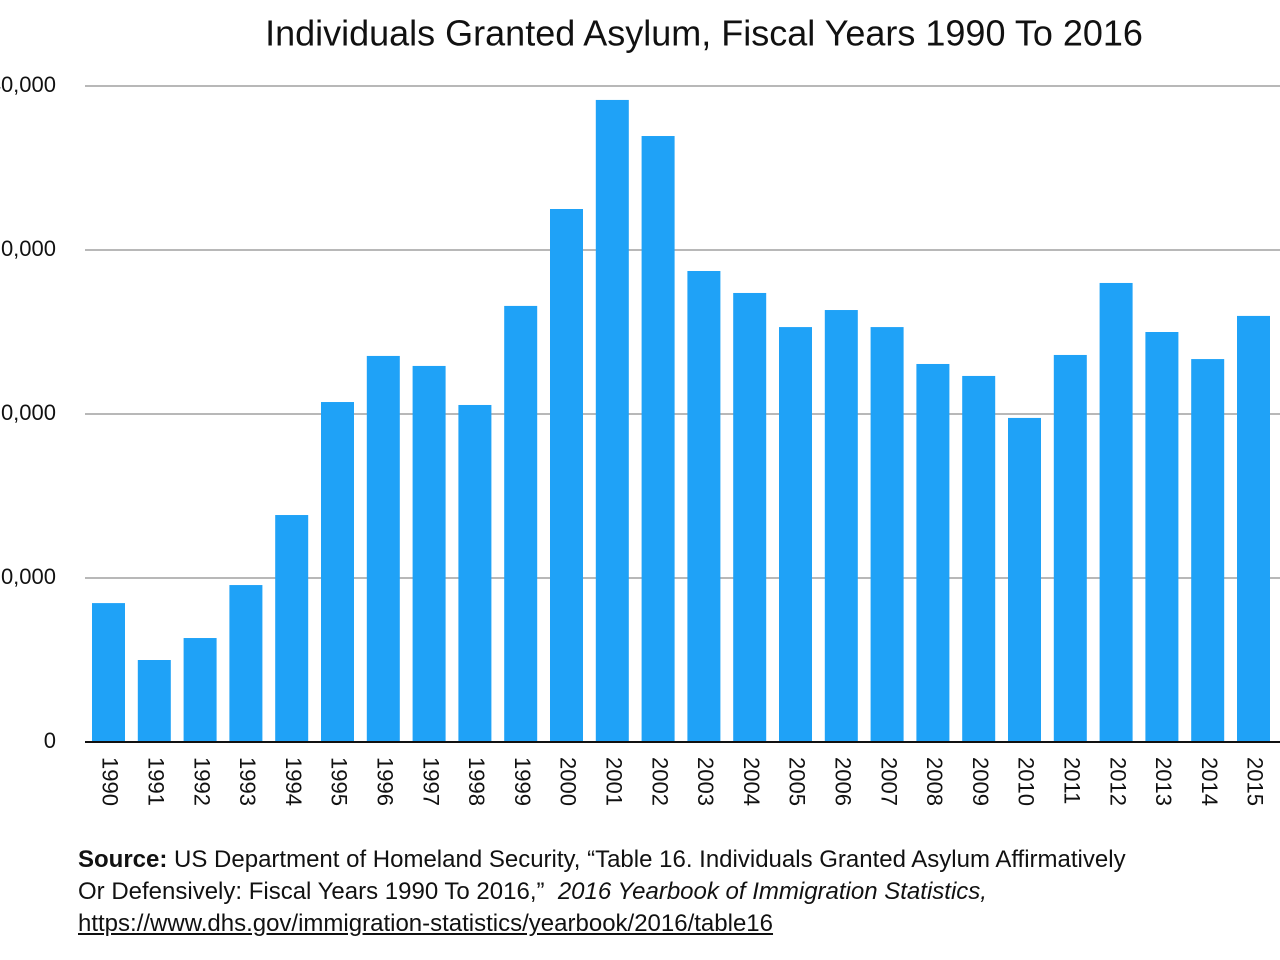 The height and width of the screenshot is (960, 1280). Describe the element at coordinates (430, 781) in the screenshot. I see `x-tick-label: 1997` at that location.